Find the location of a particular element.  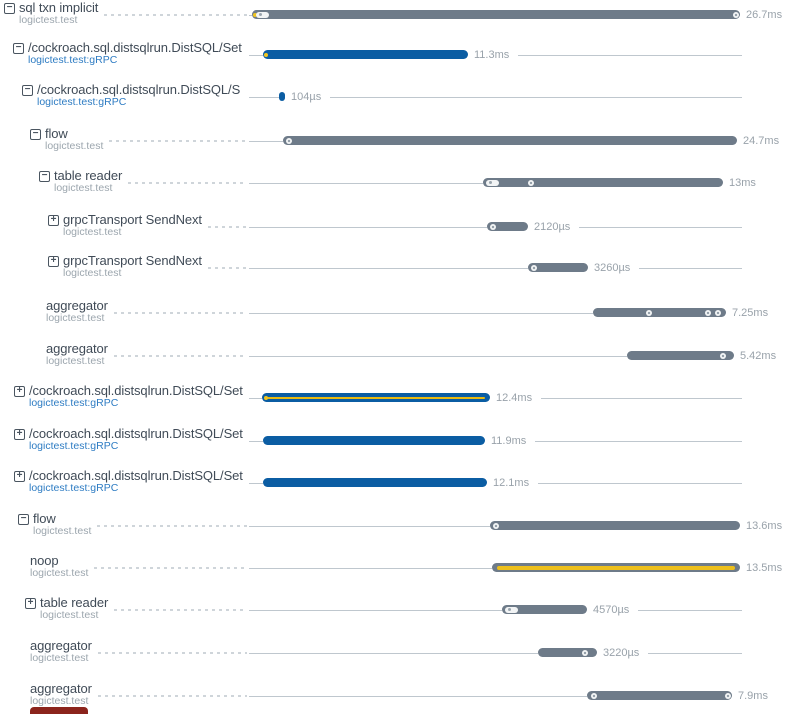

span-label: flow logictest.test is located at coordinates (147, 140).